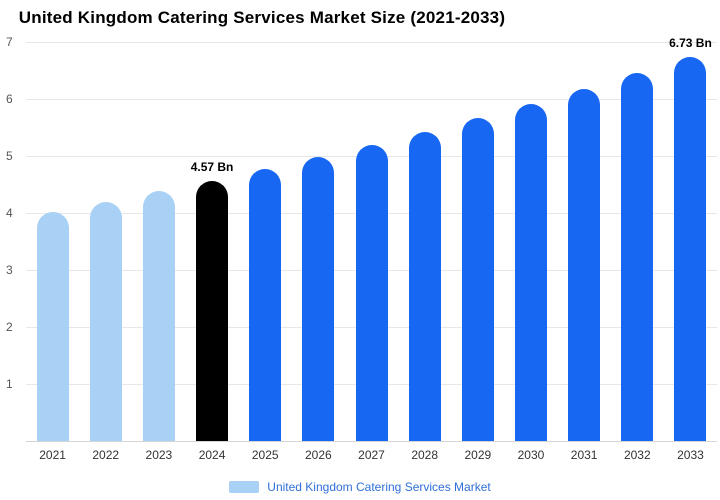 This screenshot has width=720, height=500. Describe the element at coordinates (212, 310) in the screenshot. I see `bar-2024` at that location.